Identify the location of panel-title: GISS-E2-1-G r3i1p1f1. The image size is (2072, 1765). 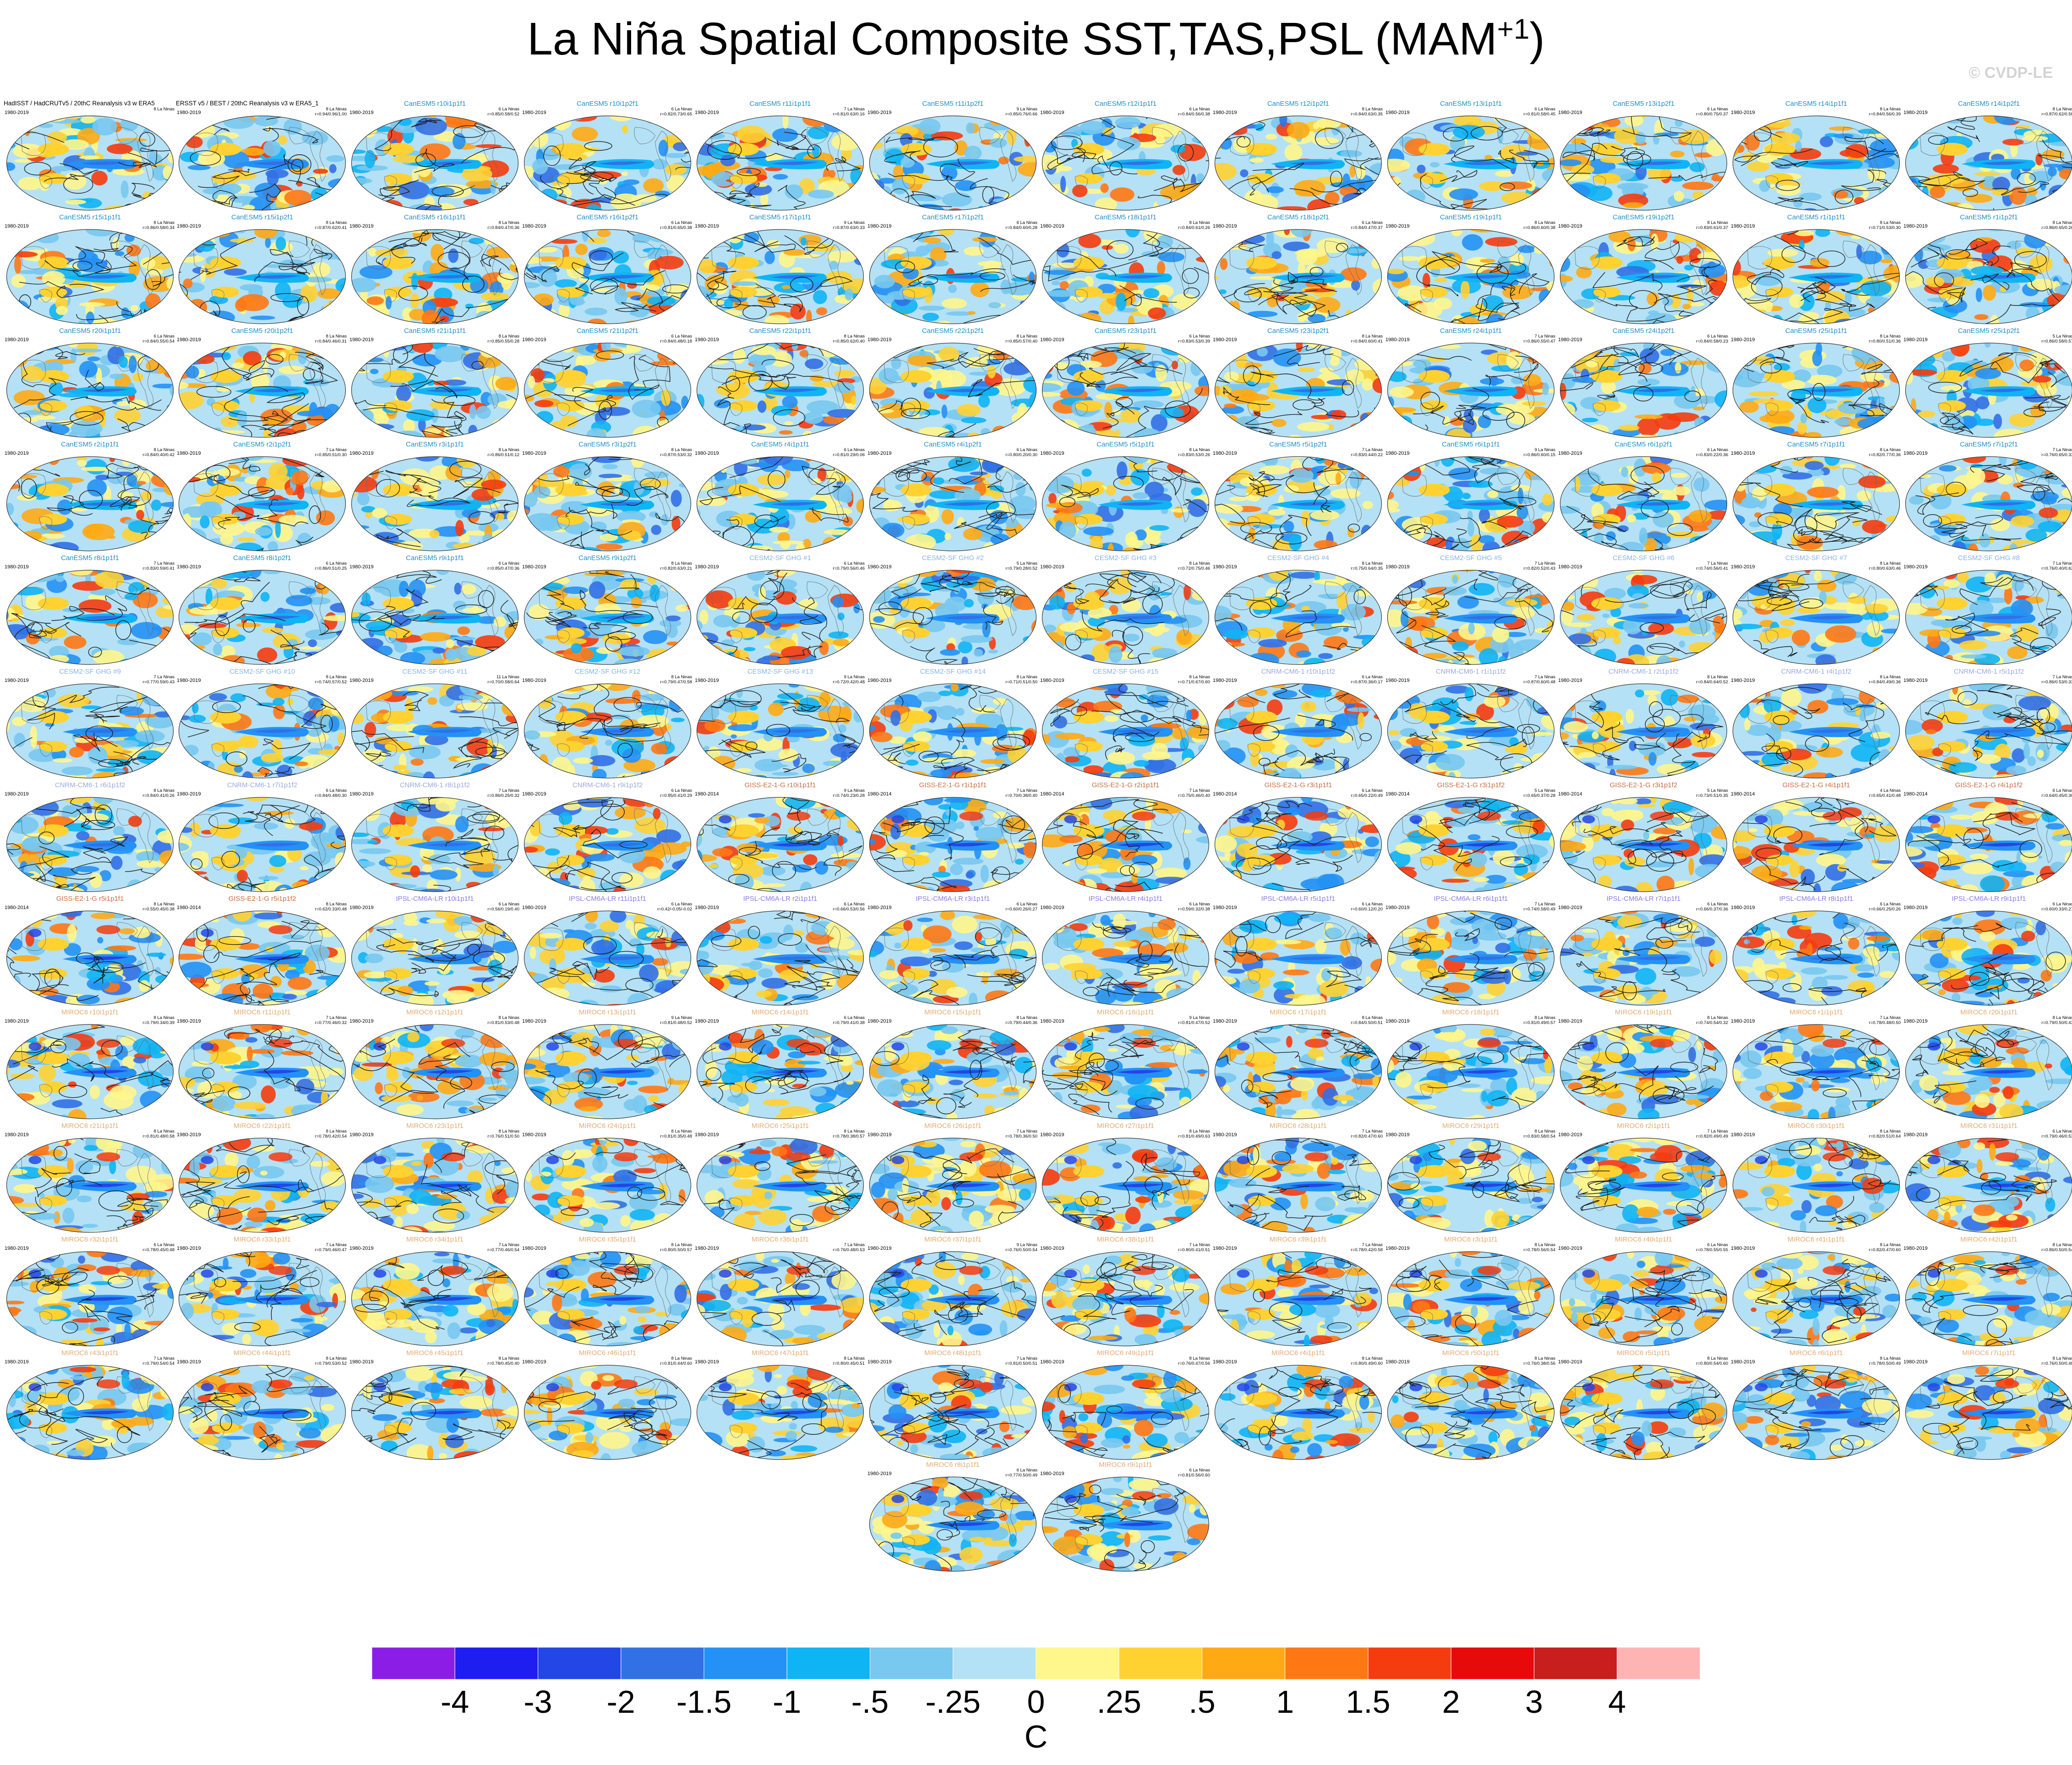
(1298, 785).